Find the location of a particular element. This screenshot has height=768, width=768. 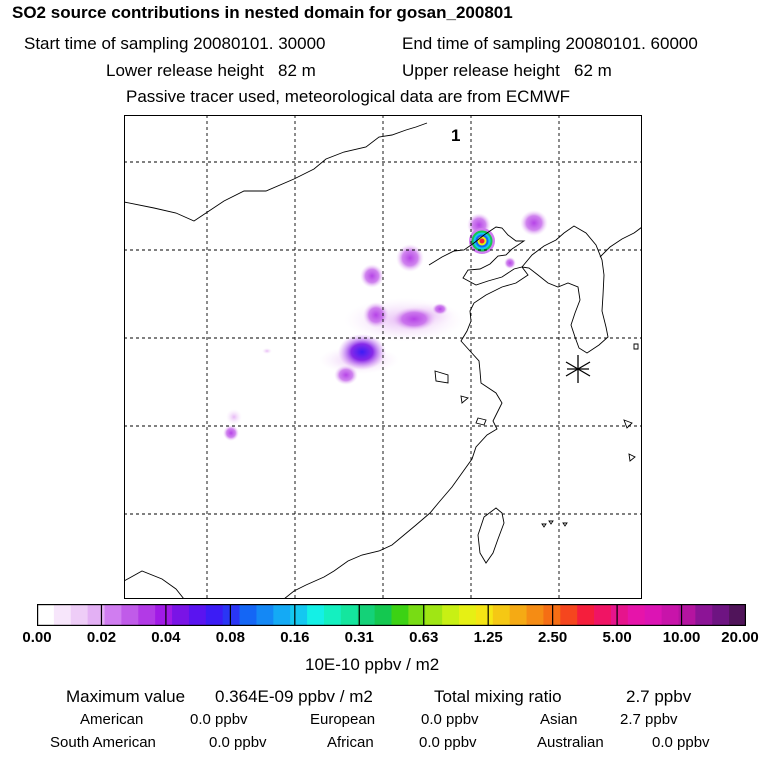

colorbar-tick-label: 0.00 is located at coordinates (37, 637).